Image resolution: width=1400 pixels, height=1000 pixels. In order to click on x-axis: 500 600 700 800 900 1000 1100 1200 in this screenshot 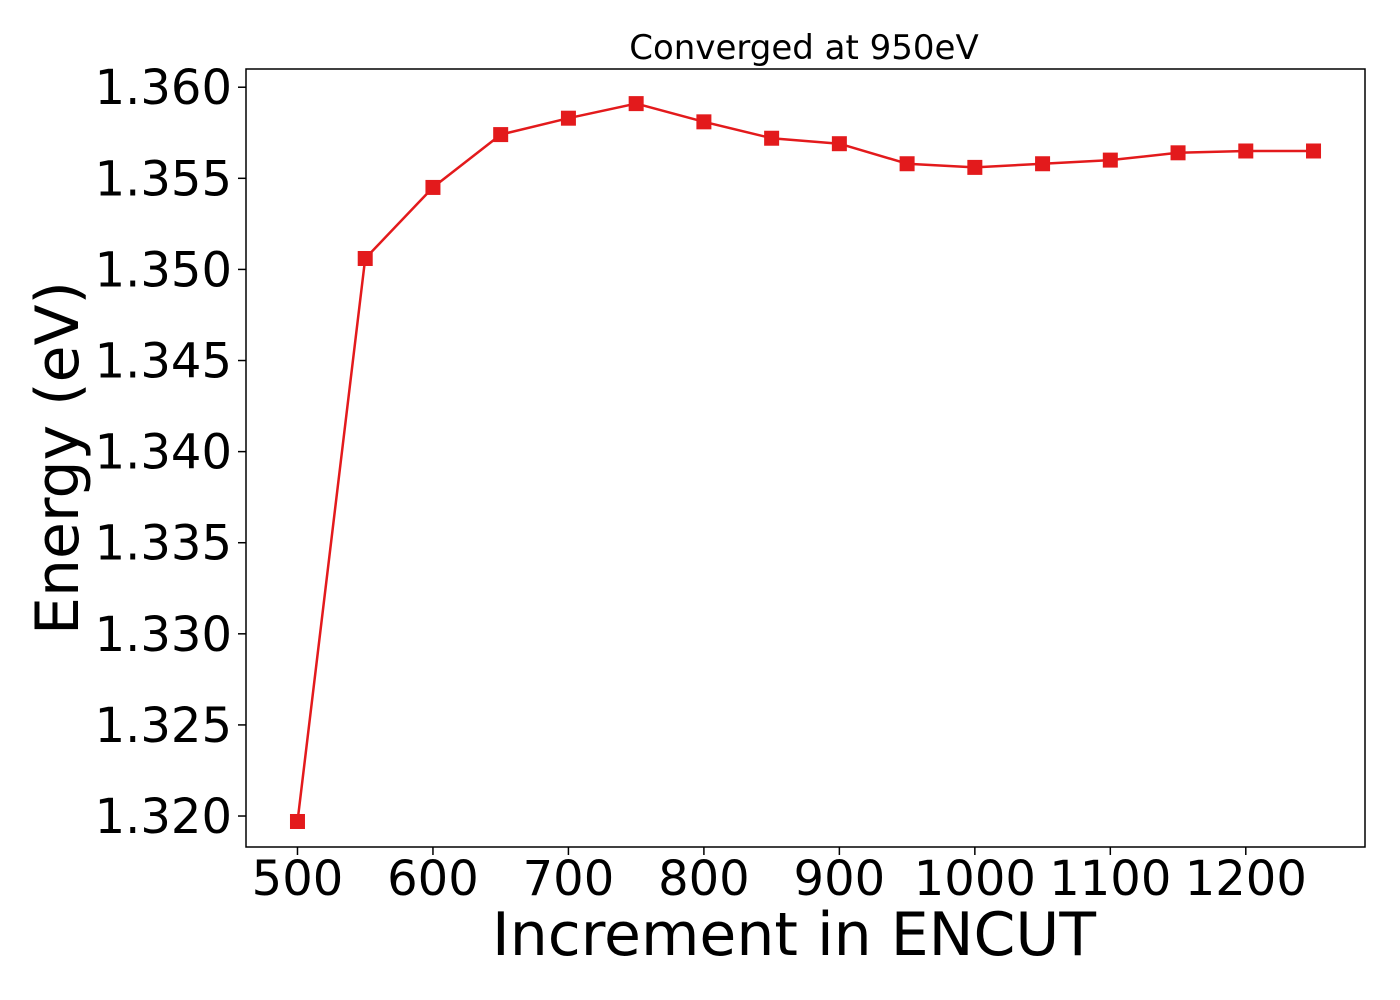, I will do `click(779, 877)`.